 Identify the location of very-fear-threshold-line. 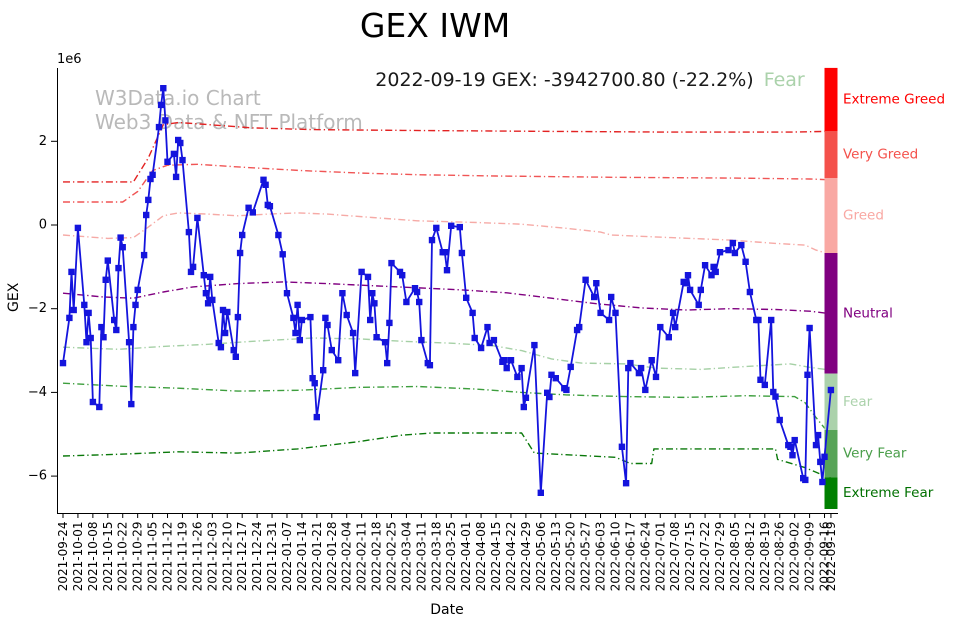
(447, 406).